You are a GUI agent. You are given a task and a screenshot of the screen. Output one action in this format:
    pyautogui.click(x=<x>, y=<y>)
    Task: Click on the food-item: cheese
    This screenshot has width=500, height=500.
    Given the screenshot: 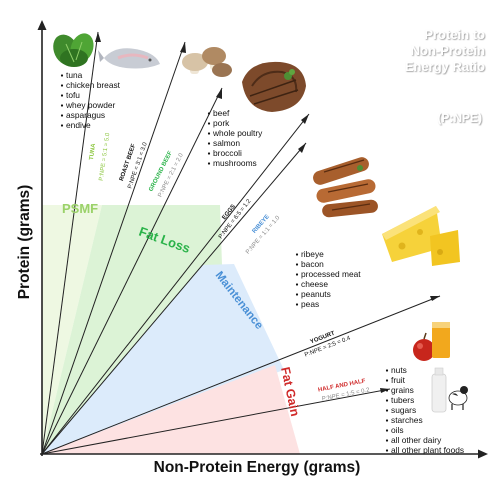 What is the action you would take?
    pyautogui.click(x=314, y=284)
    